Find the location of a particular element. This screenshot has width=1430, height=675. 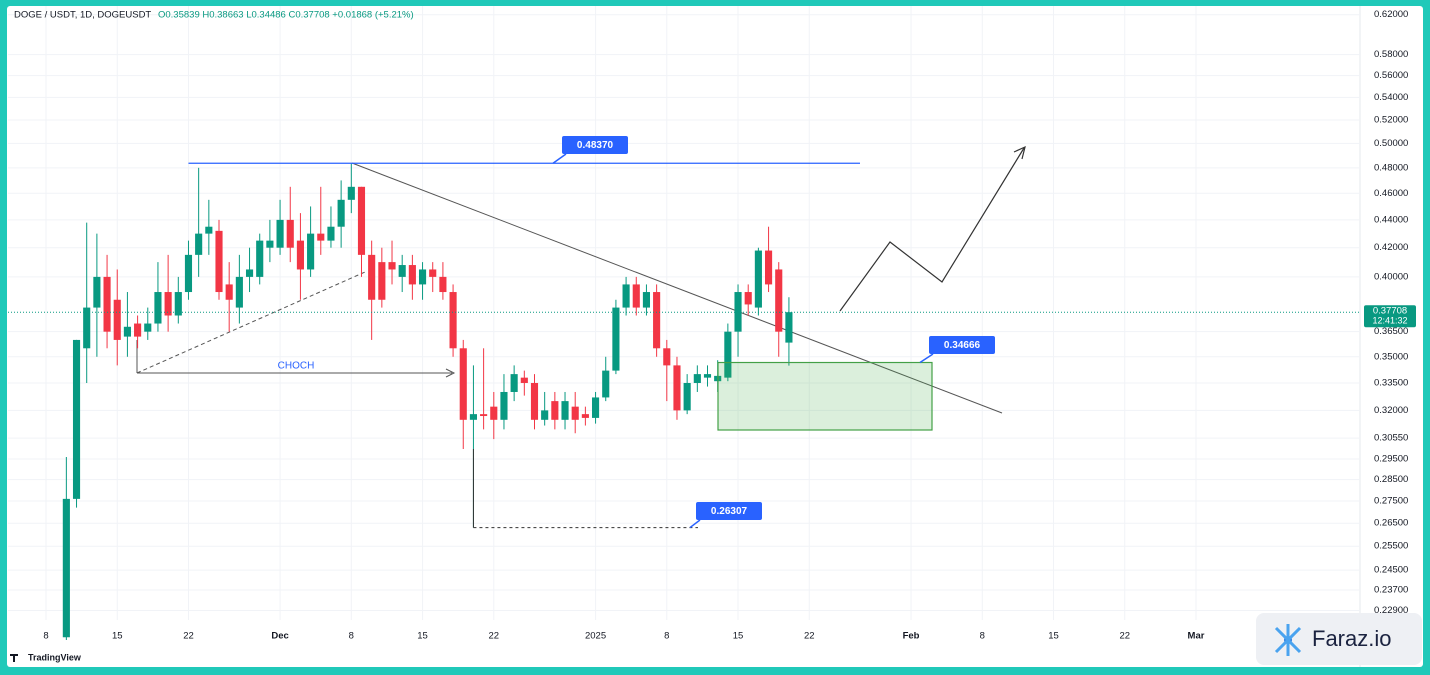

y-tick-label: 0.35000 is located at coordinates (1391, 356).